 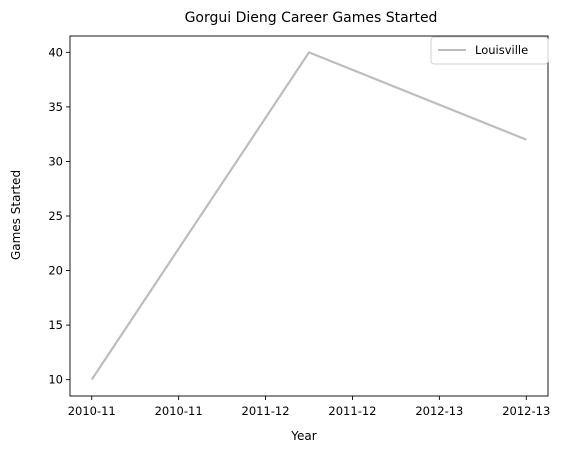 I want to click on legend-box, so click(x=489, y=50).